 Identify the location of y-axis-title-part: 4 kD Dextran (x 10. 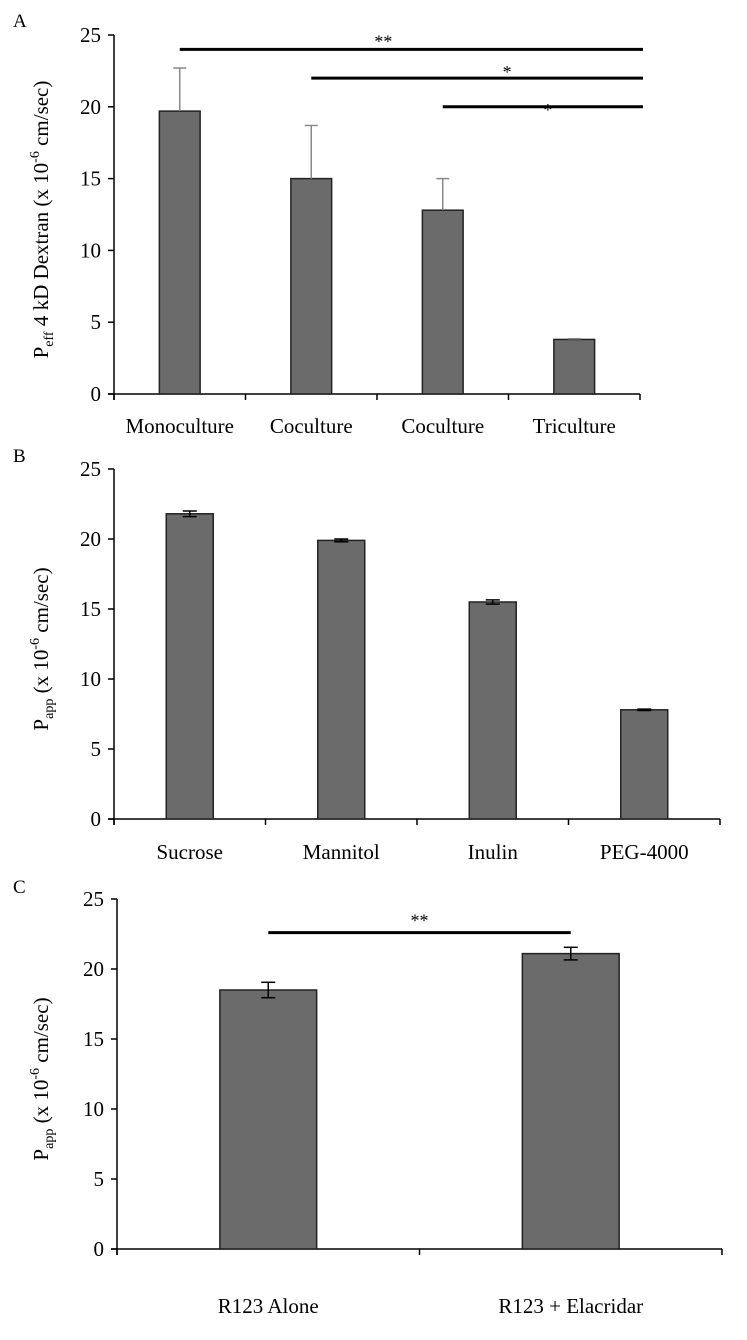
(41, 247).